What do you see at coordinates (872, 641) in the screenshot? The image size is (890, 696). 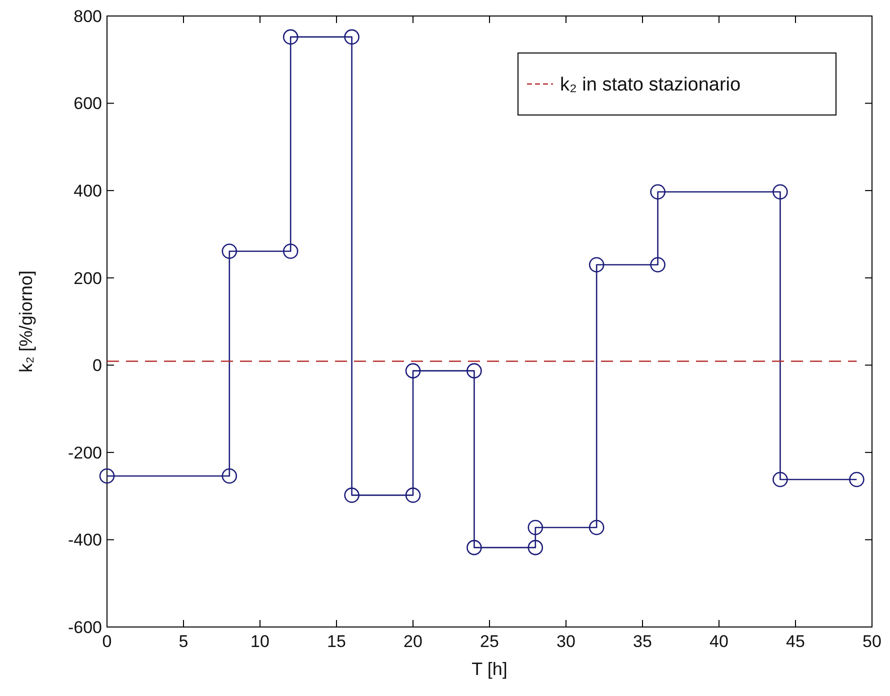 I see `x-tick-label: 50` at bounding box center [872, 641].